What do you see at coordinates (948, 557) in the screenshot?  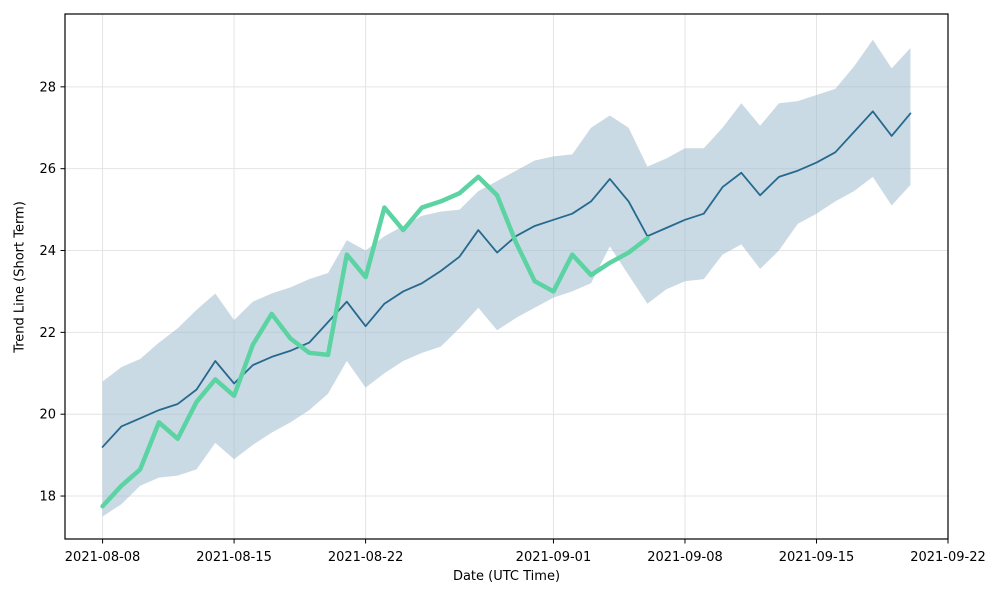 I see `x-tick-label: 2021-09-22` at bounding box center [948, 557].